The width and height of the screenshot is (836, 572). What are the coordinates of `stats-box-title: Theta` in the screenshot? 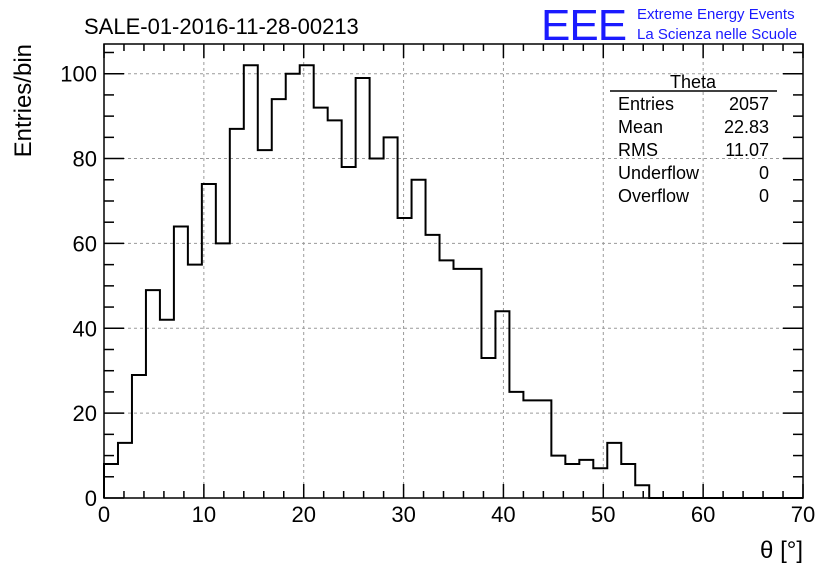 It's located at (693, 82).